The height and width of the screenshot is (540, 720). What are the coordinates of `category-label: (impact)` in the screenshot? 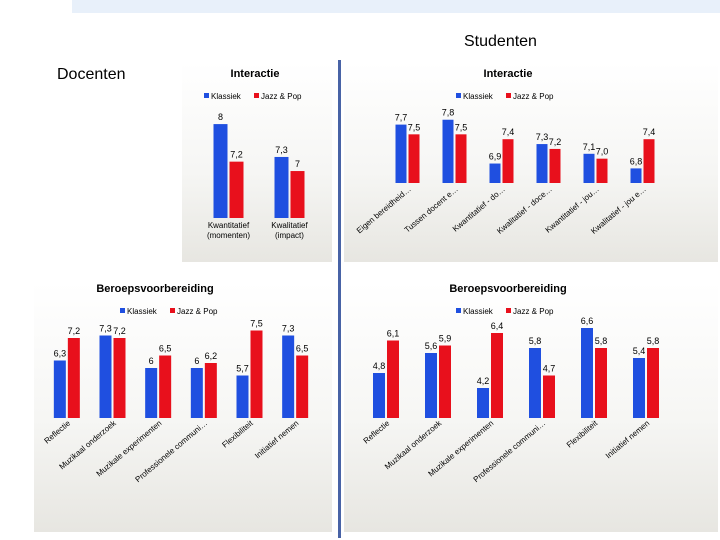 It's located at (289, 235).